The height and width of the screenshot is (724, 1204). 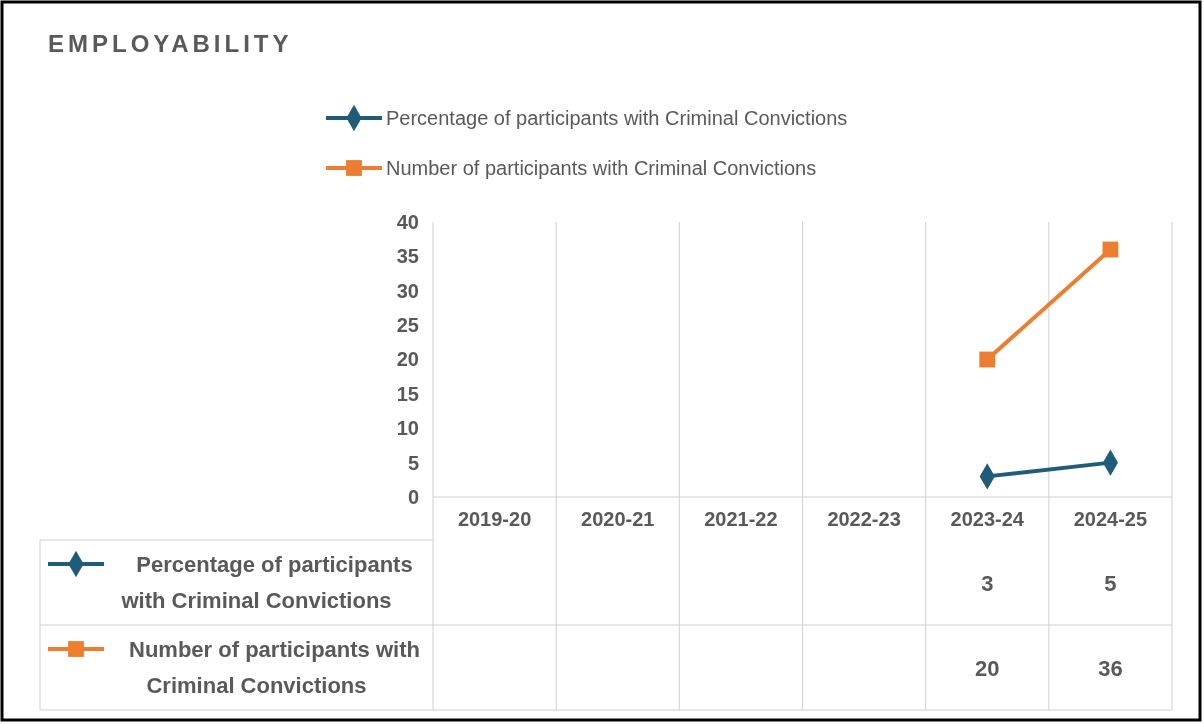 What do you see at coordinates (1110, 583) in the screenshot?
I see `data-label: 5` at bounding box center [1110, 583].